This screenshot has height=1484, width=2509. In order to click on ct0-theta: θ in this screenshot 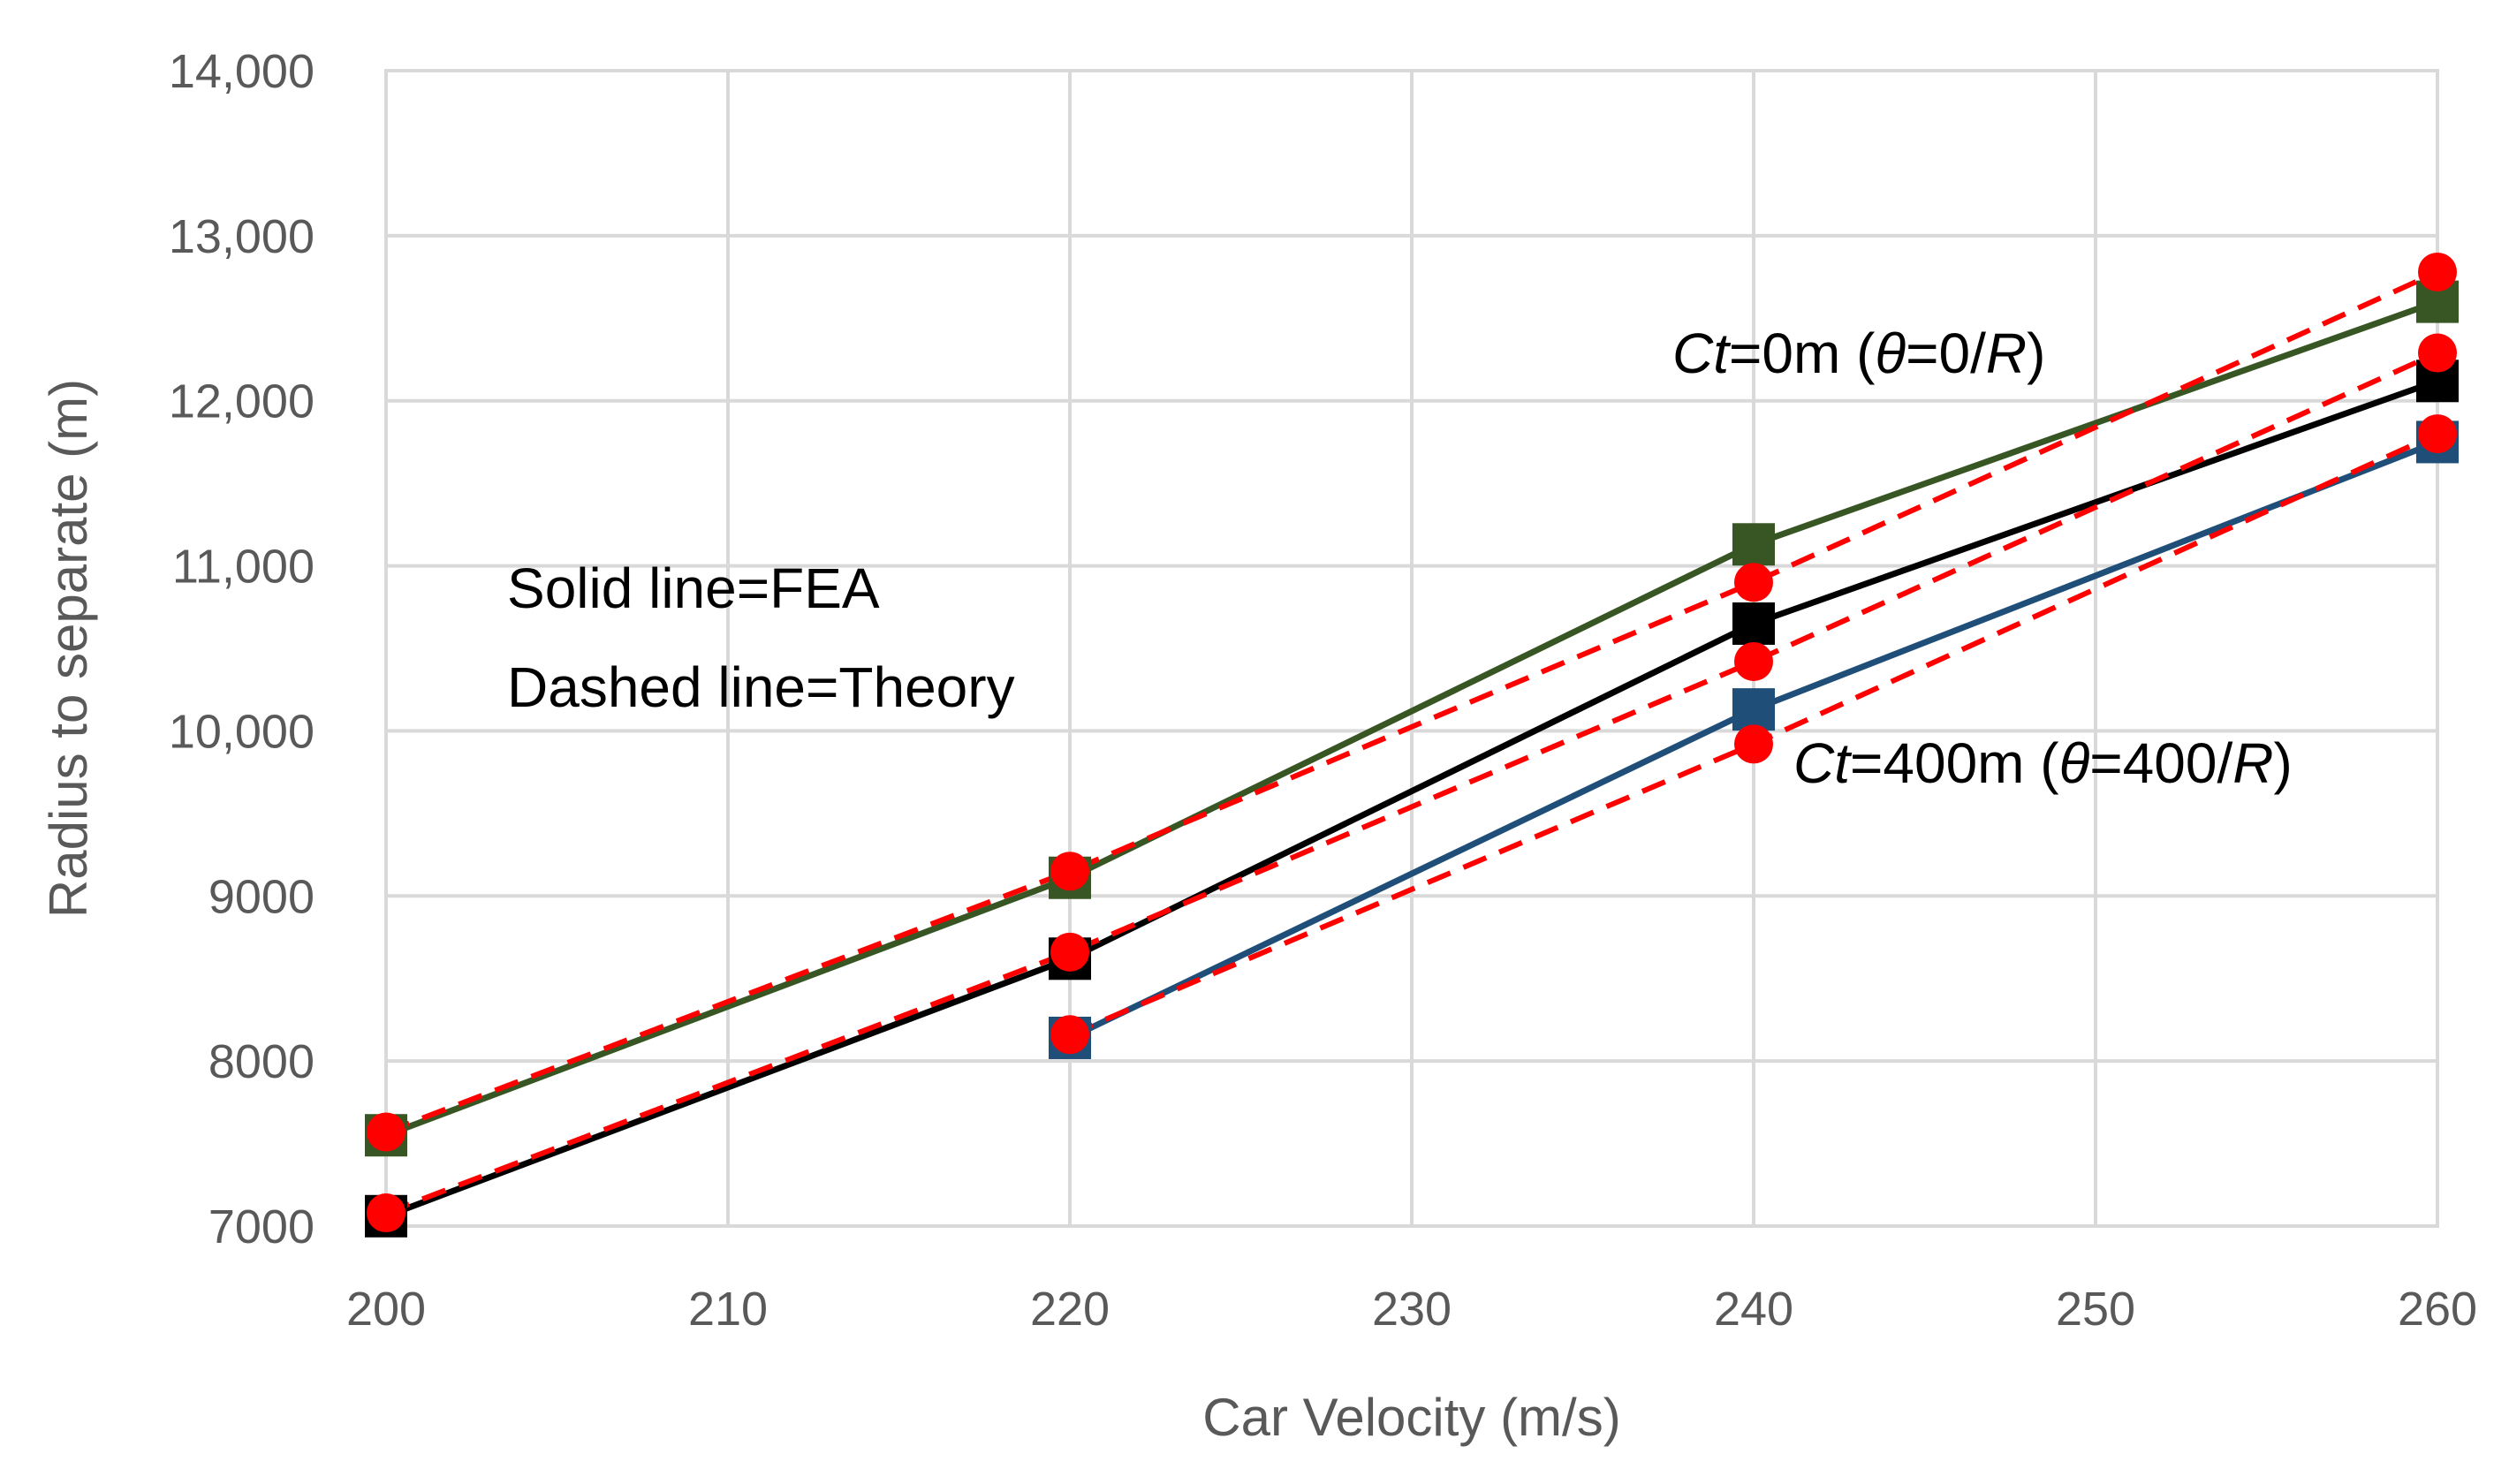, I will do `click(1891, 353)`.